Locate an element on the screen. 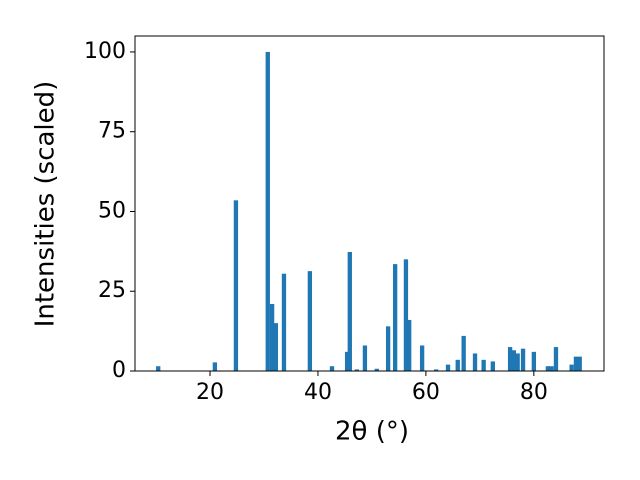 The width and height of the screenshot is (640, 480). y-tick-label: 0 is located at coordinates (119, 370).